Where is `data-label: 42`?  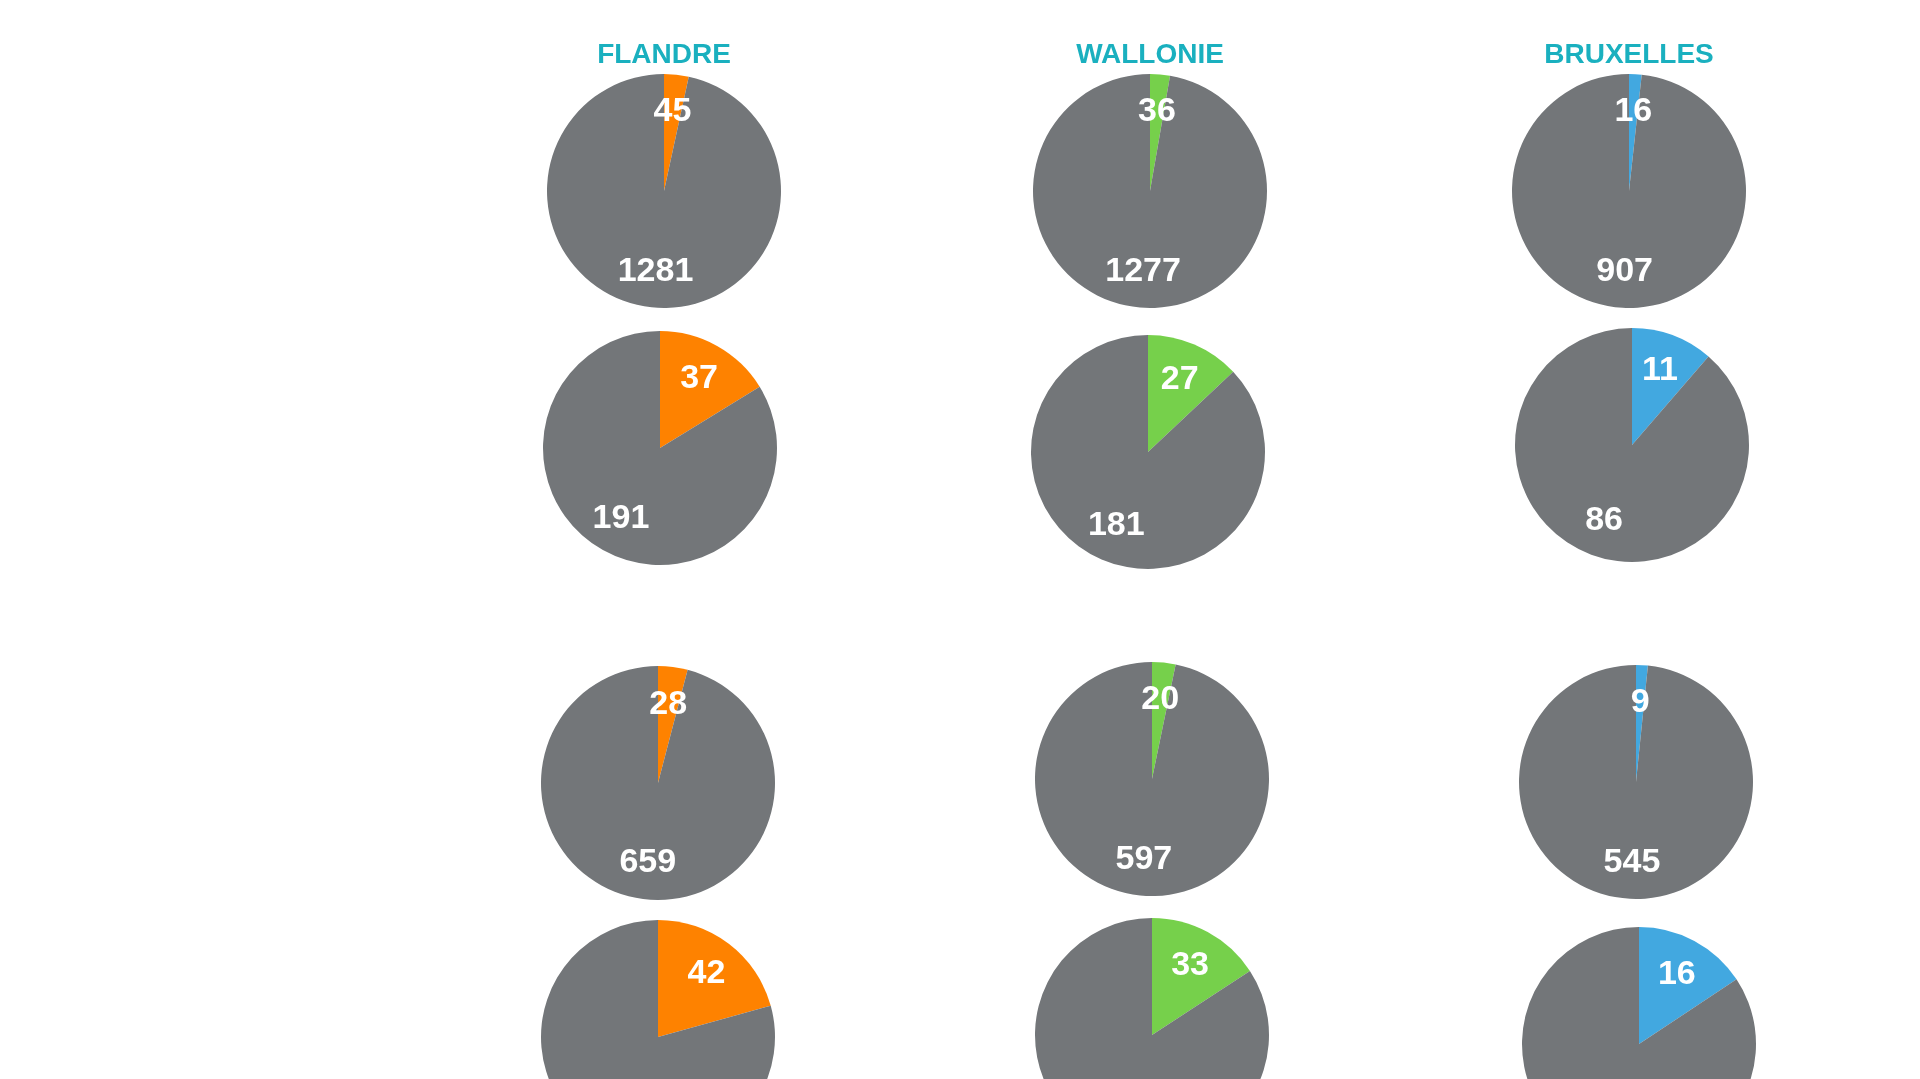 data-label: 42 is located at coordinates (706, 971).